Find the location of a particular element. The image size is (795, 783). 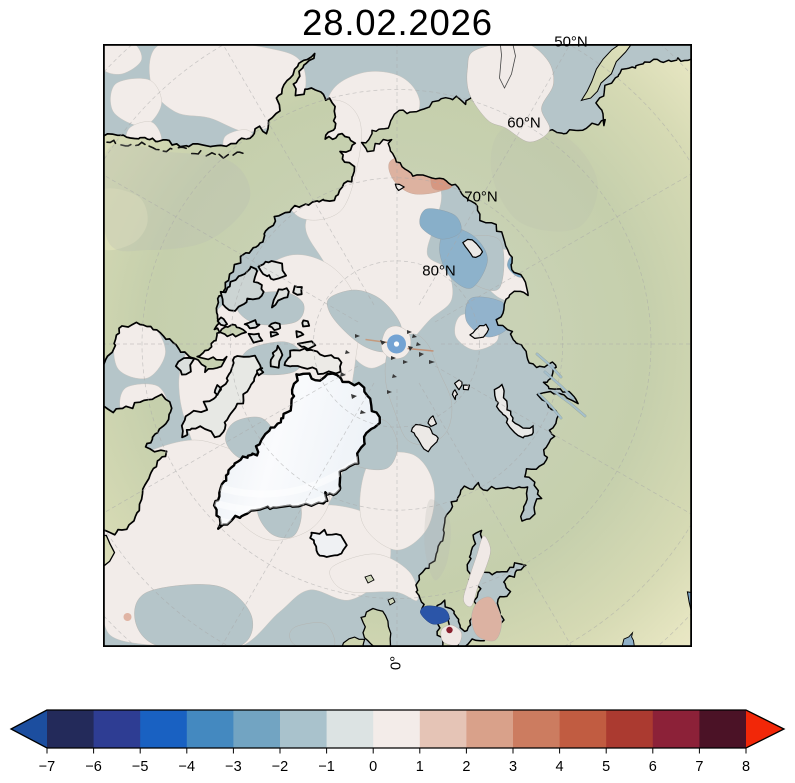

svg-text: −2 is located at coordinates (280, 767).